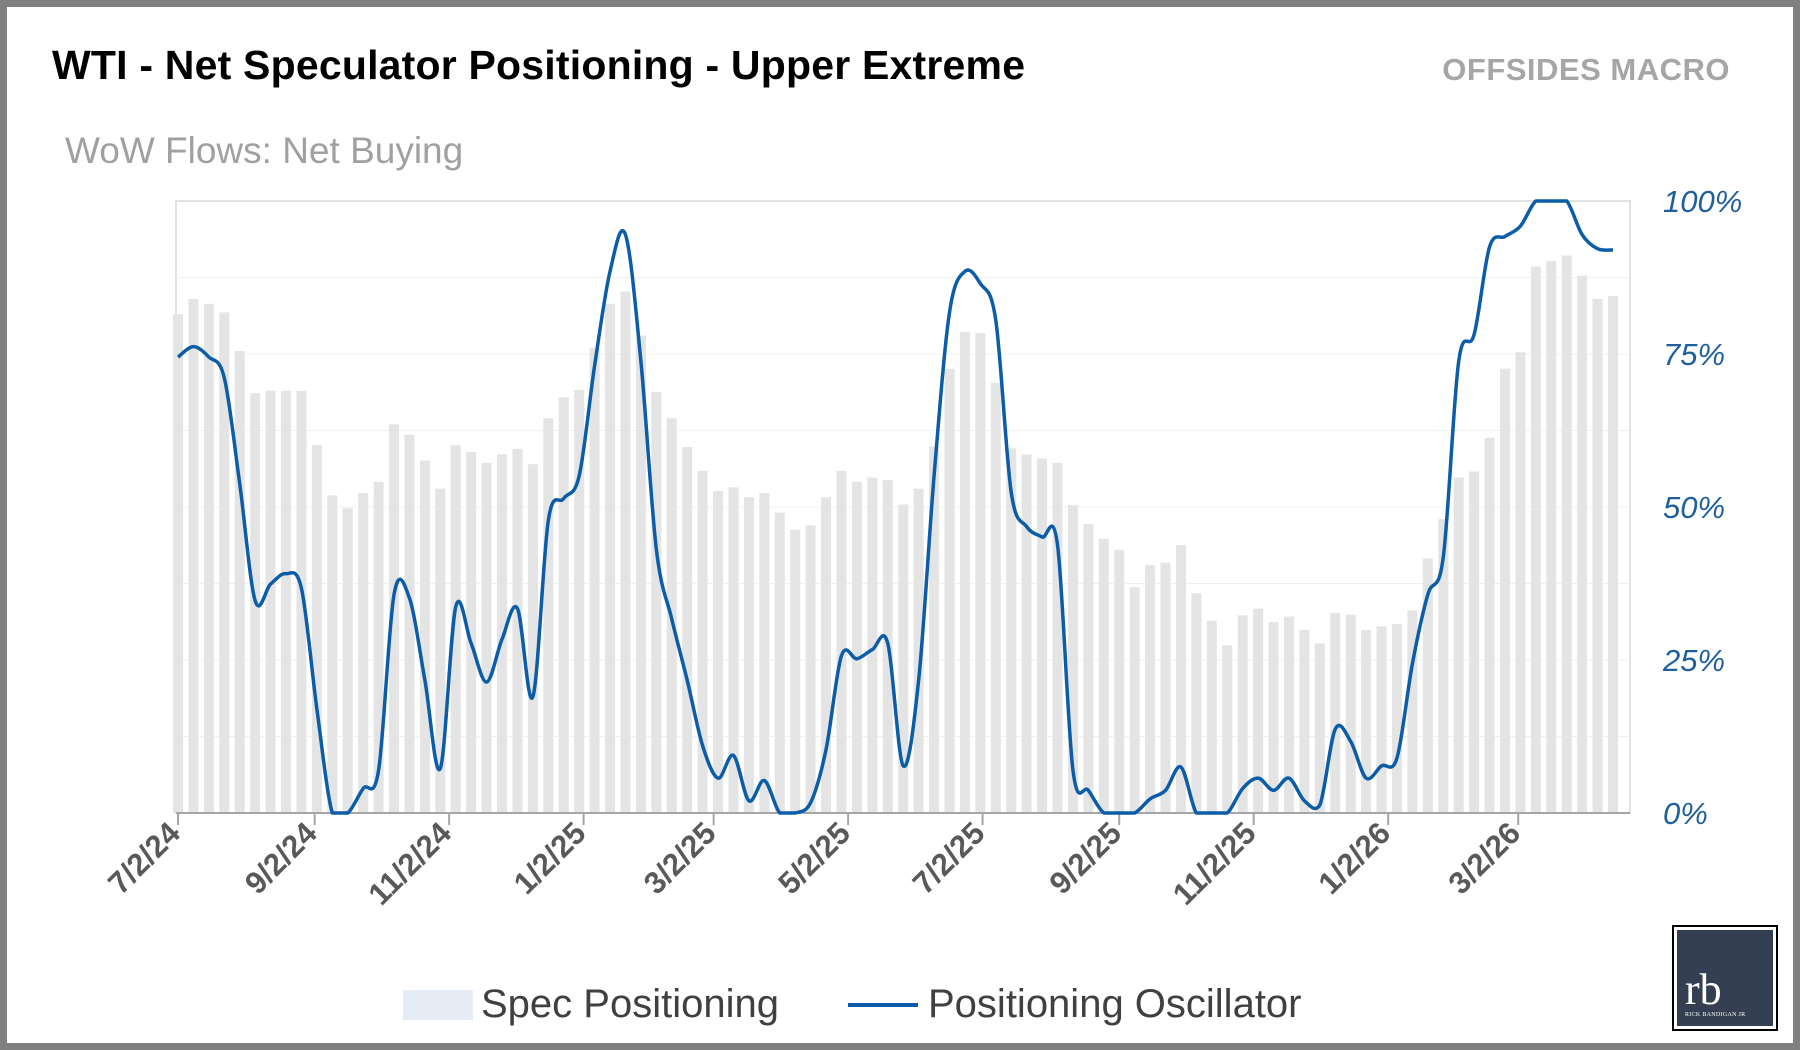  What do you see at coordinates (883, 1004) in the screenshot?
I see `legend-swatch-line` at bounding box center [883, 1004].